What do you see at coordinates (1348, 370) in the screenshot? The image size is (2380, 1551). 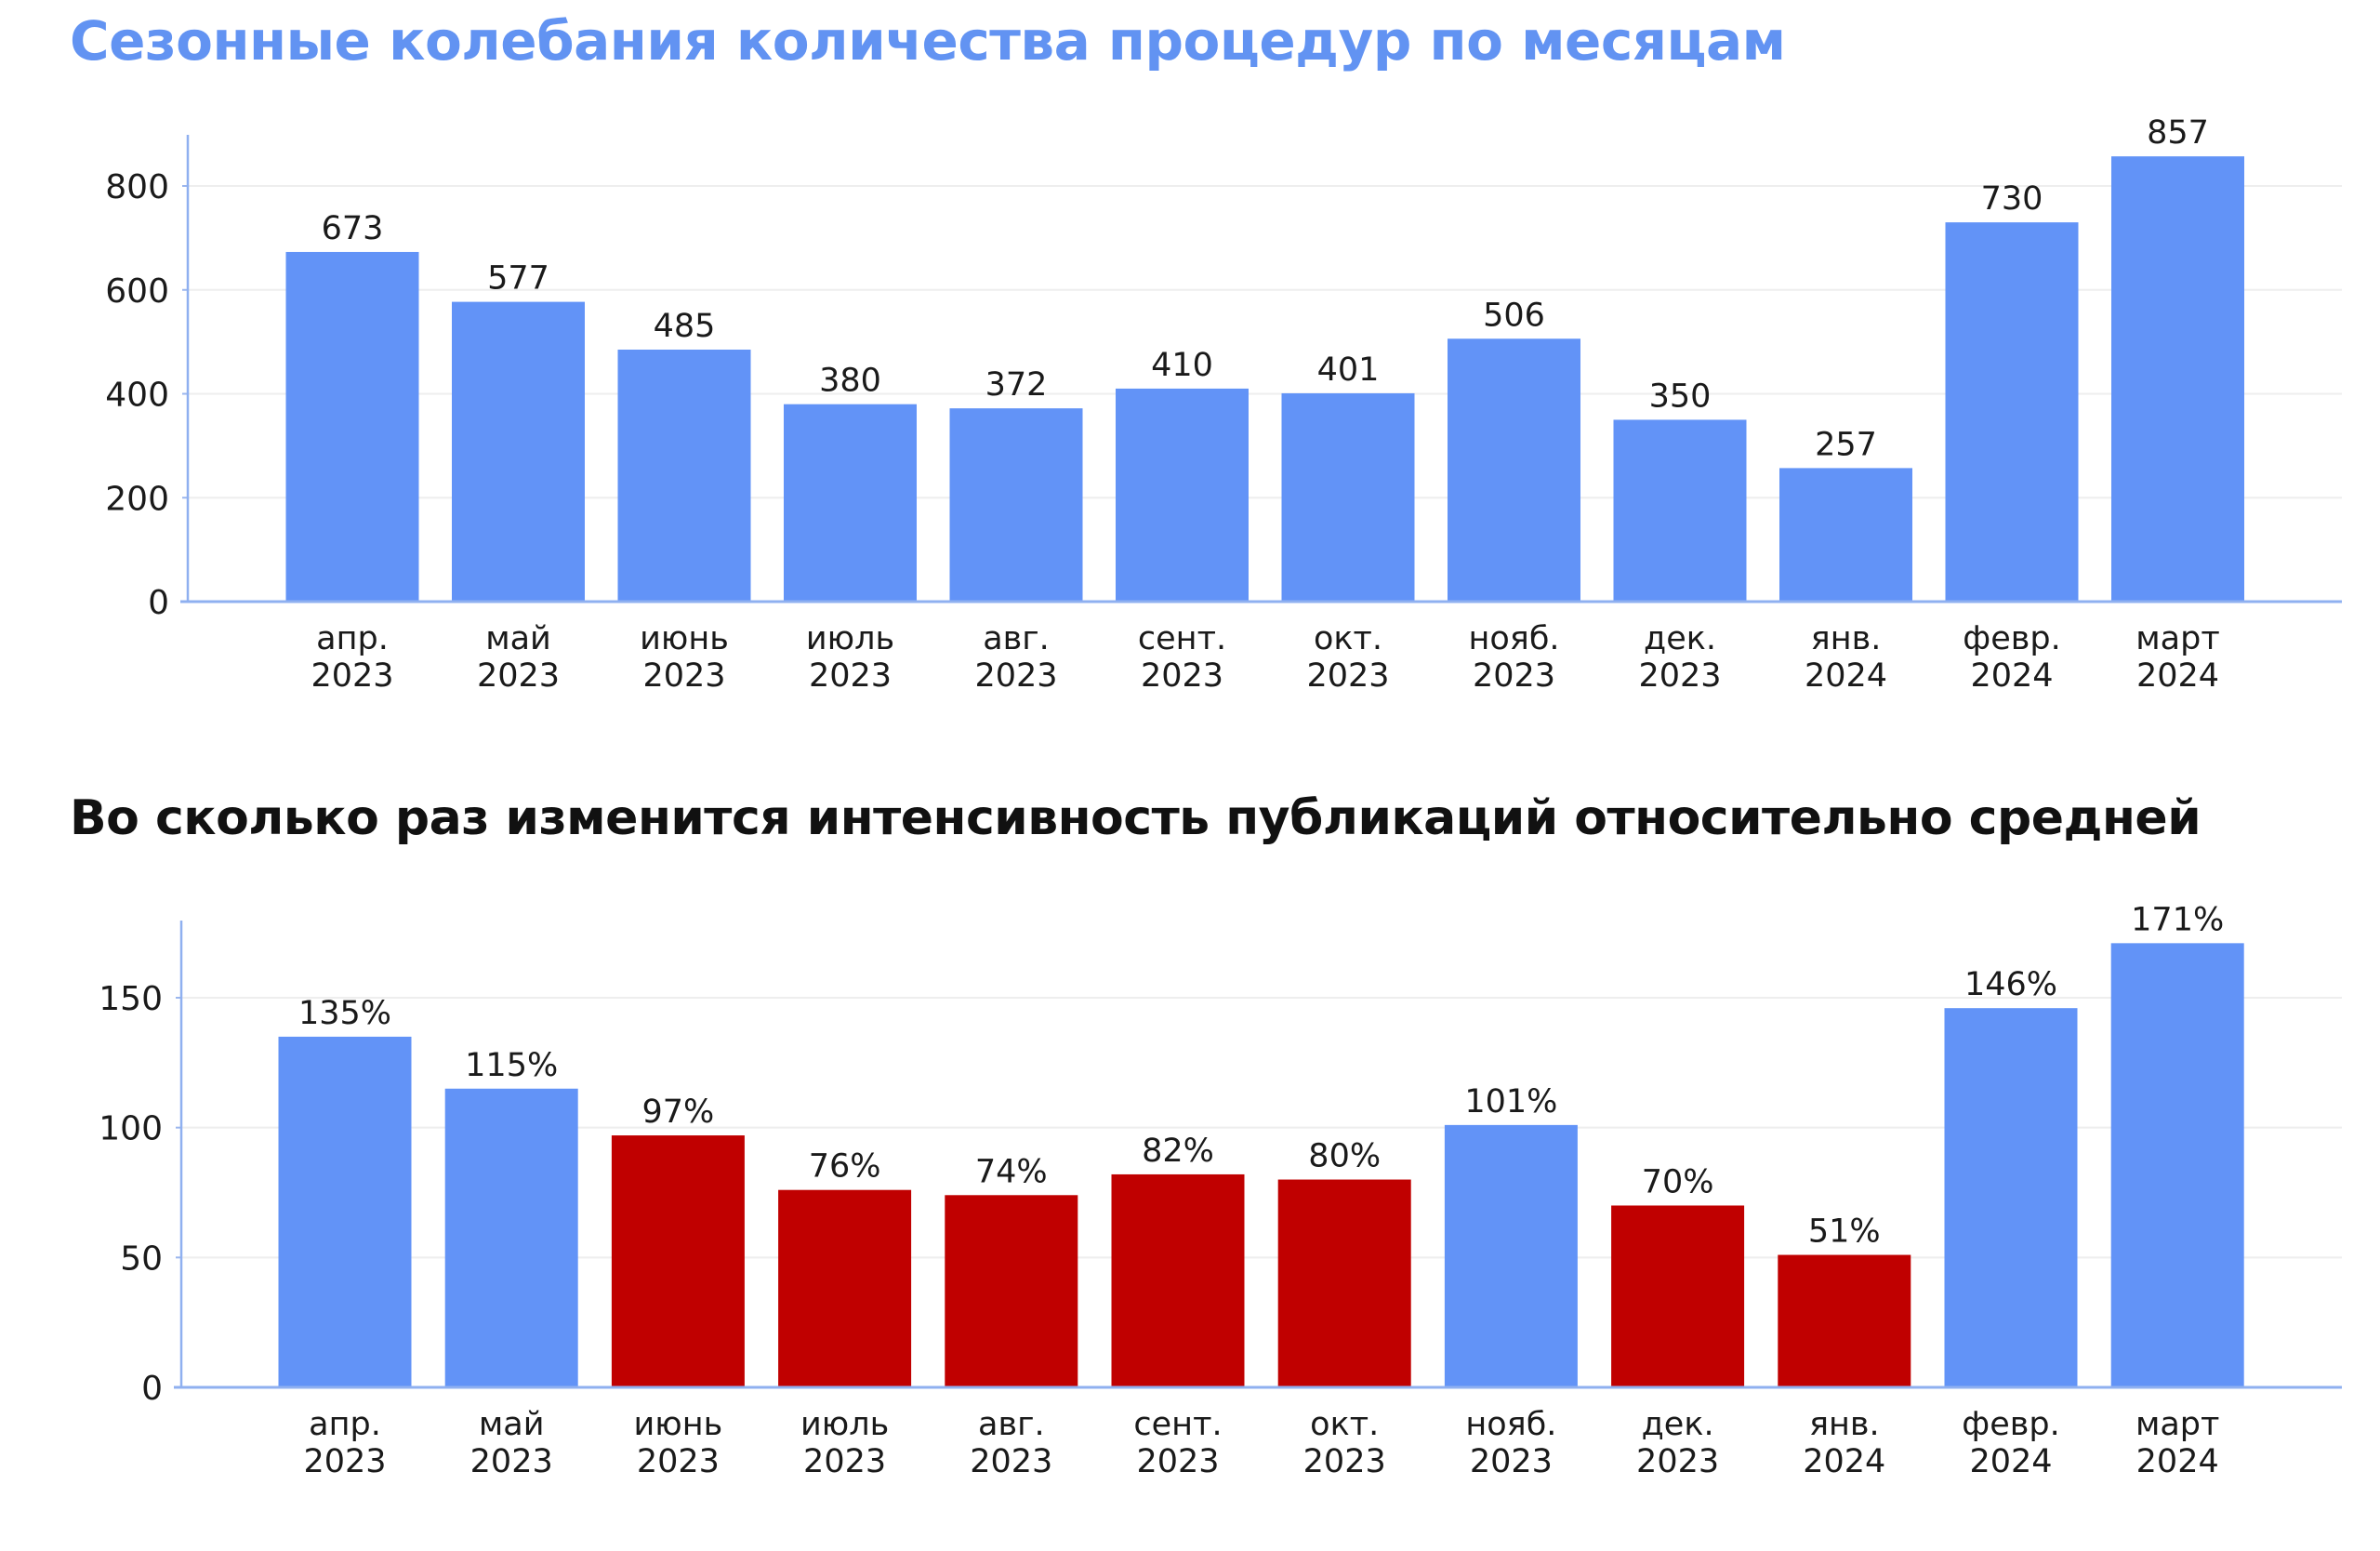 I see `data-label: 401` at bounding box center [1348, 370].